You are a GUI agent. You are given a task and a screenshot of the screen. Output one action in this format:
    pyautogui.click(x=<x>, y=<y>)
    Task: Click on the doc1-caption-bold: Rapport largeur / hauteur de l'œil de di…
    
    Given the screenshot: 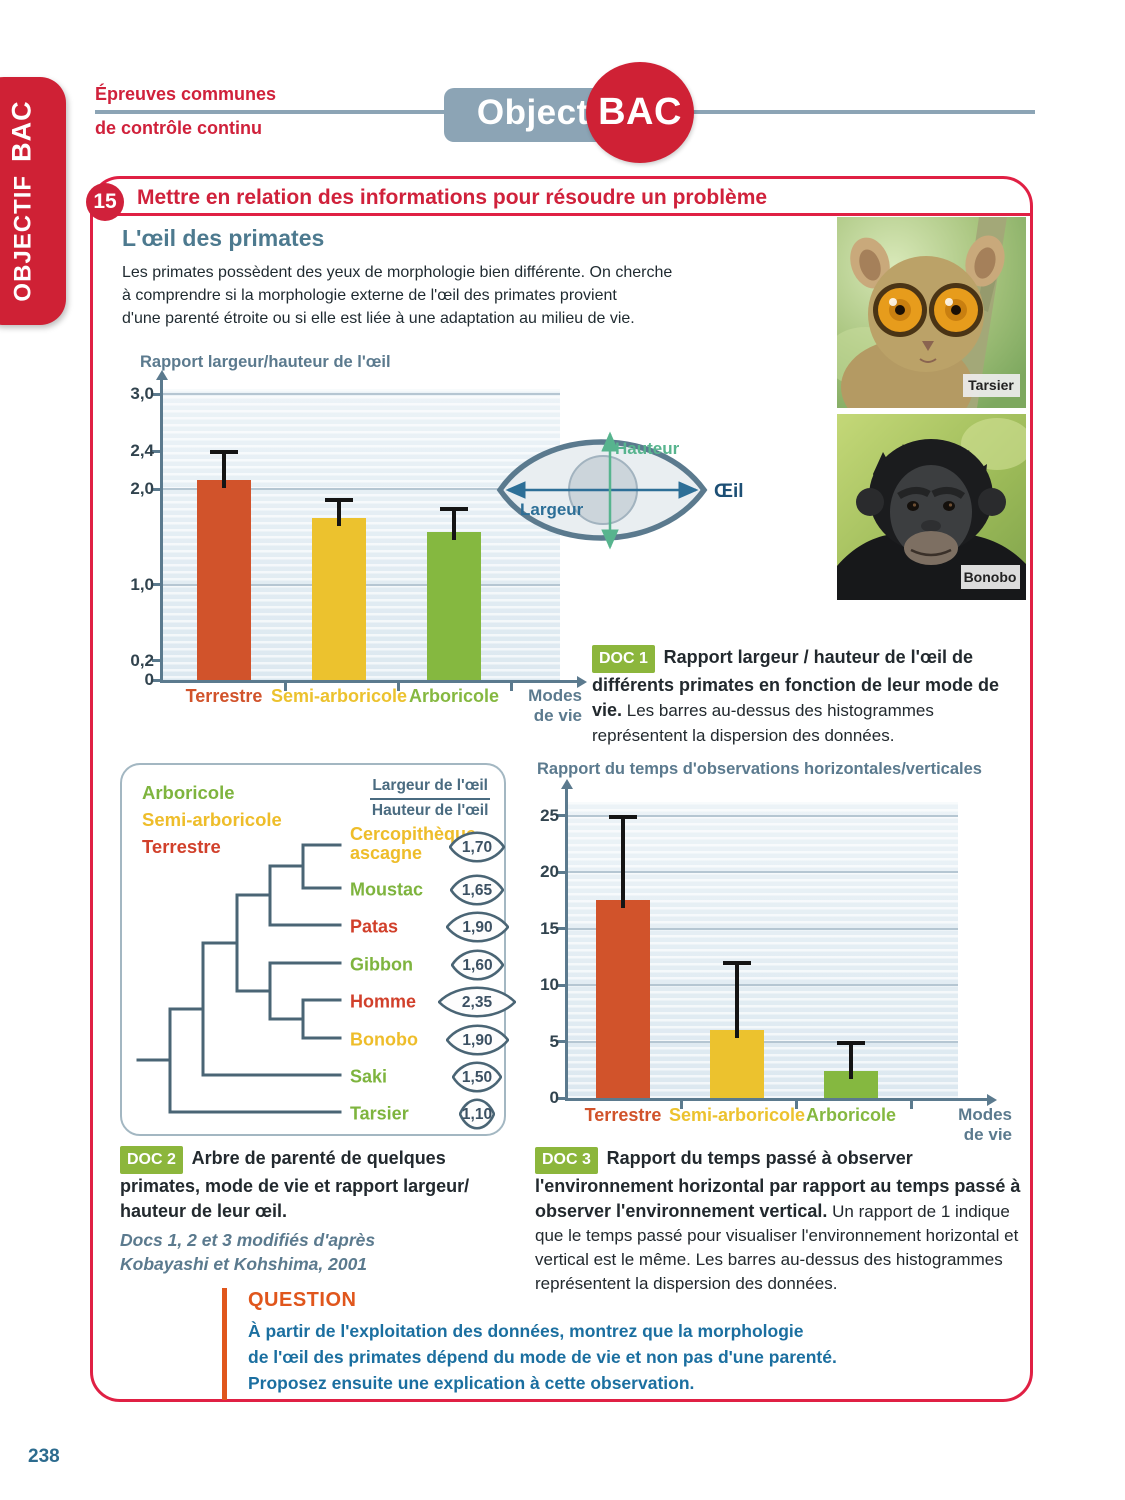 What is the action you would take?
    pyautogui.click(x=796, y=683)
    